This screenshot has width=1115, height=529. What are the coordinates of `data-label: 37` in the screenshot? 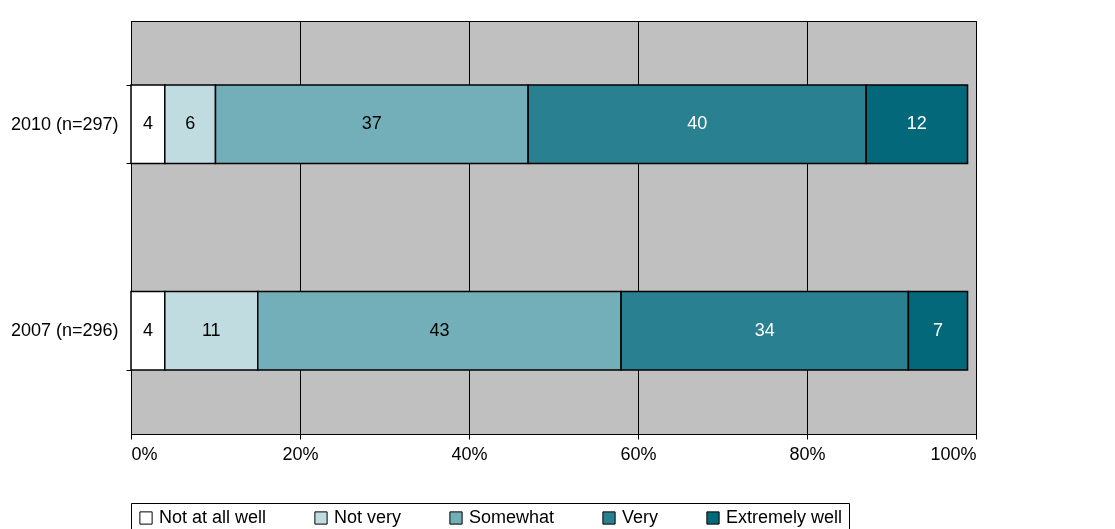 It's located at (371, 123).